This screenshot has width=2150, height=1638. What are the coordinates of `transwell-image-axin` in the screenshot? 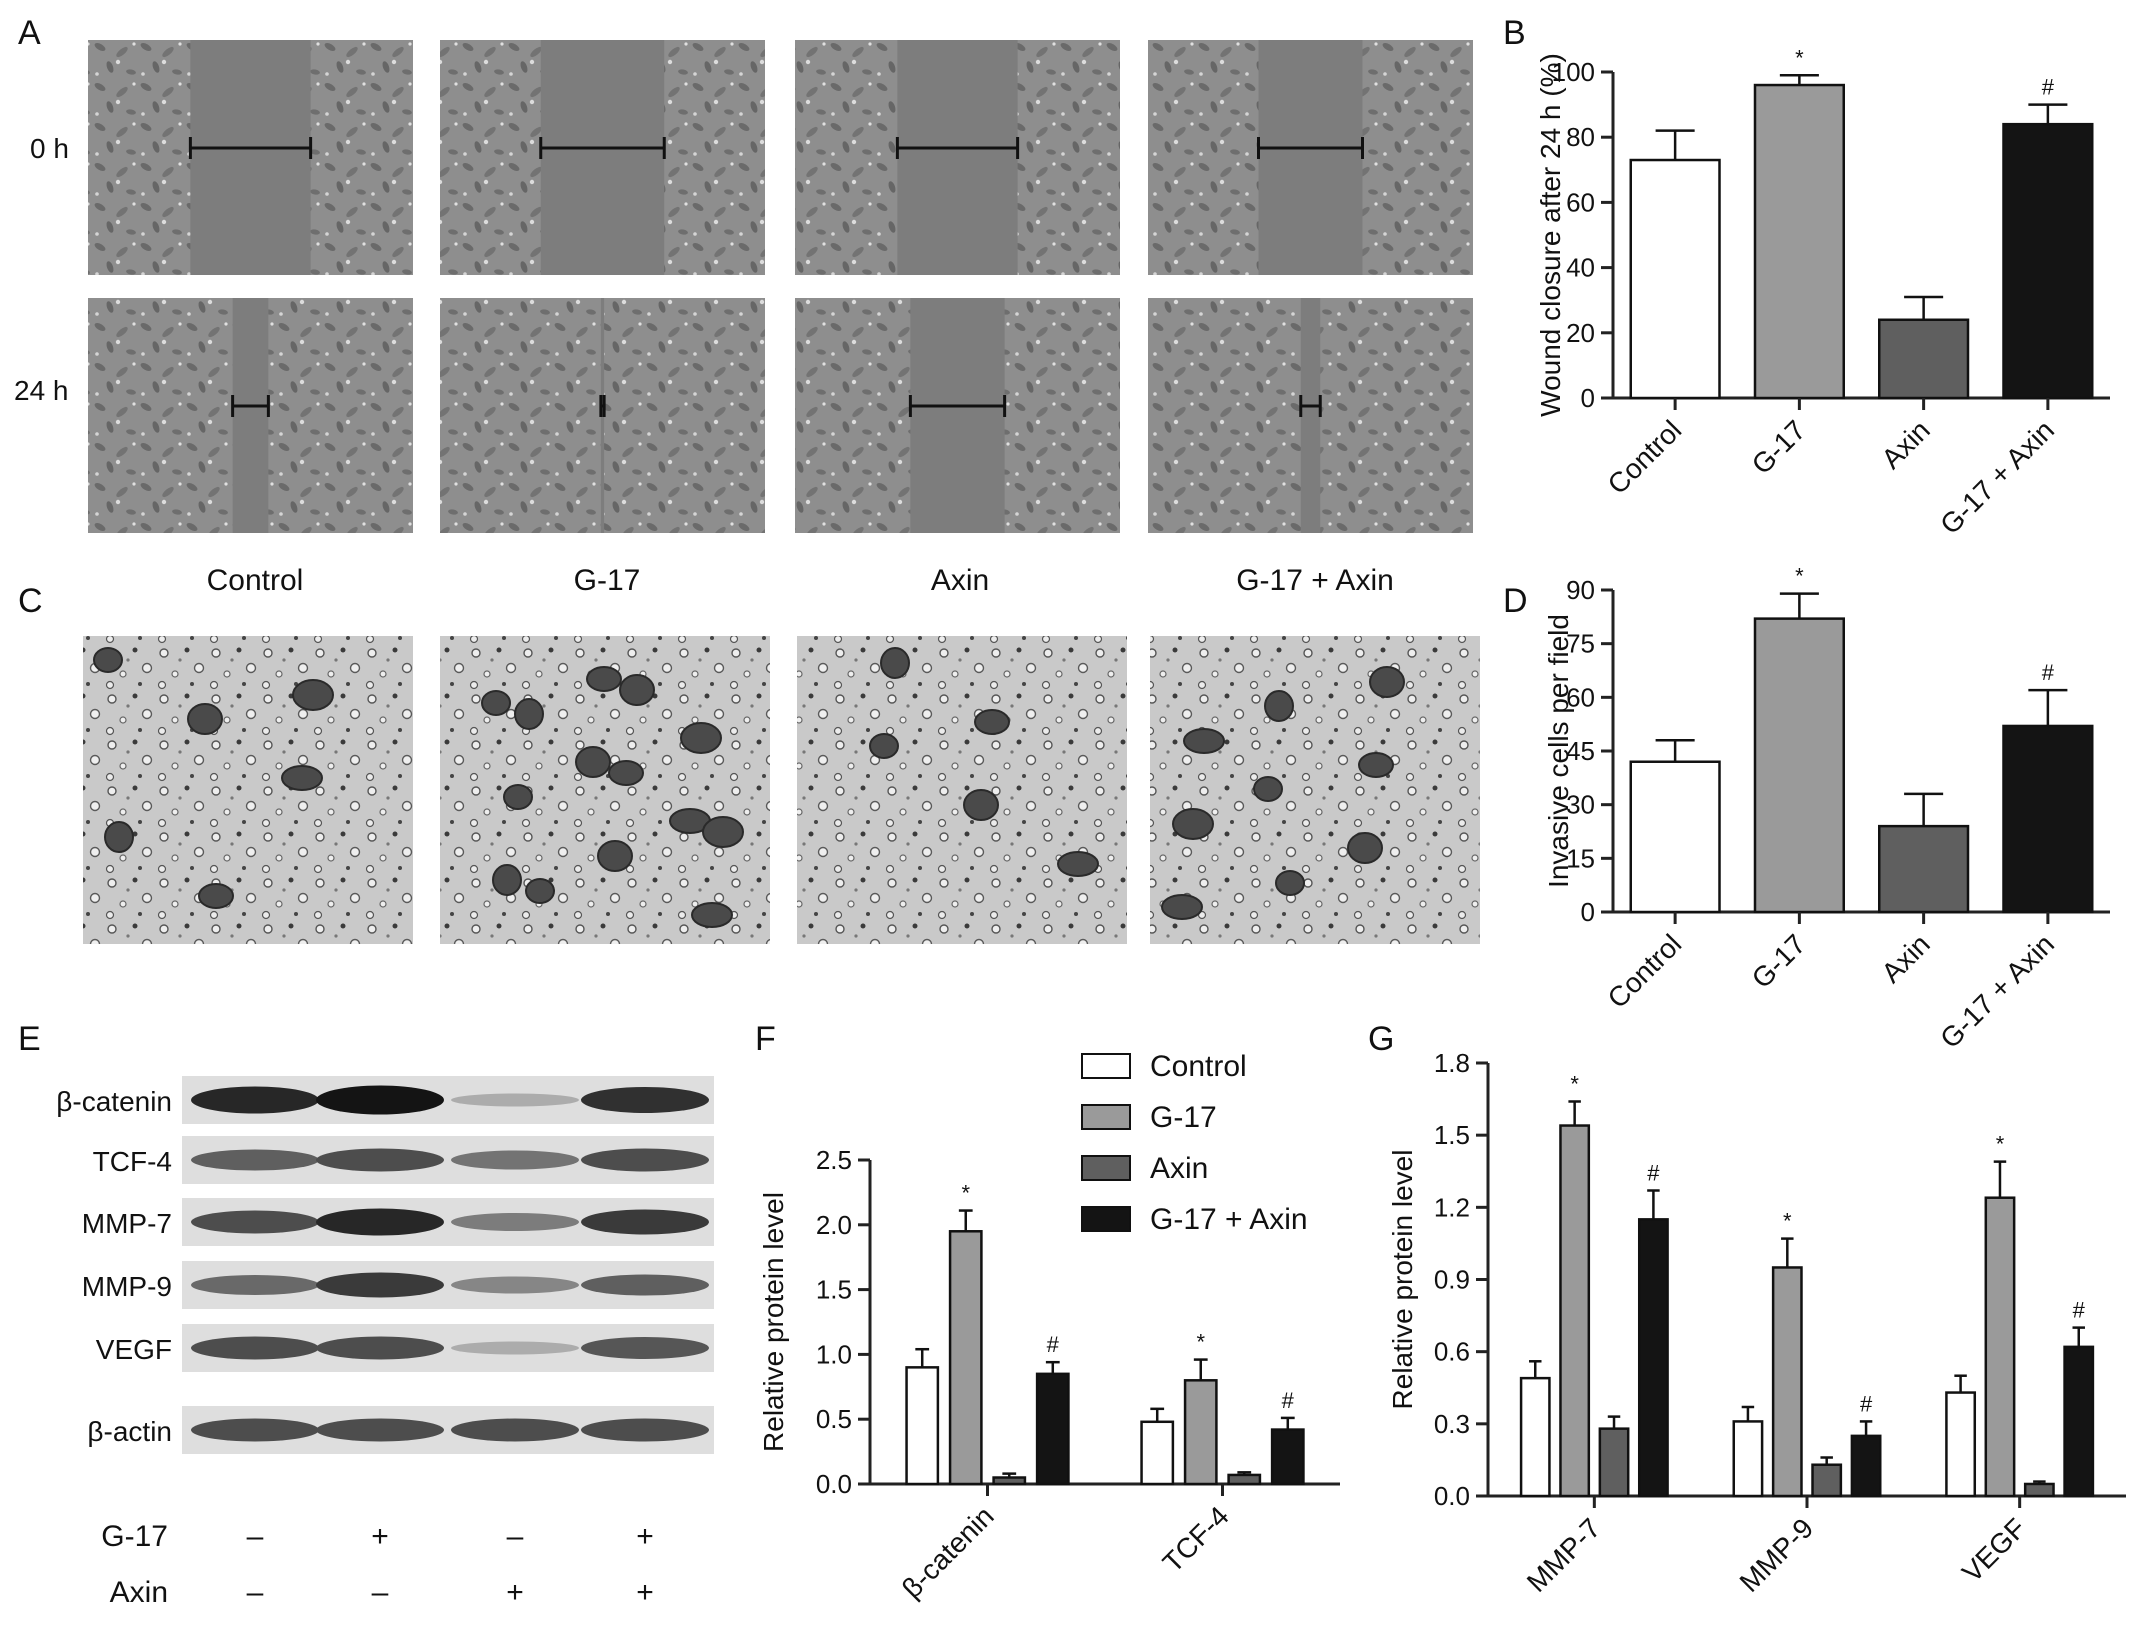 It's located at (962, 790).